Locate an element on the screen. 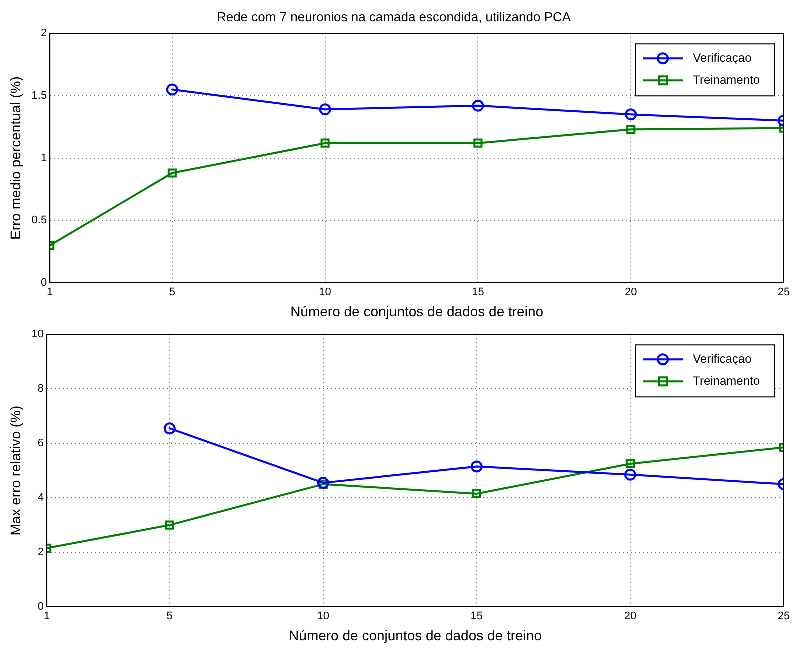 The image size is (794, 649). y-tick-label: 6 is located at coordinates (41, 444).